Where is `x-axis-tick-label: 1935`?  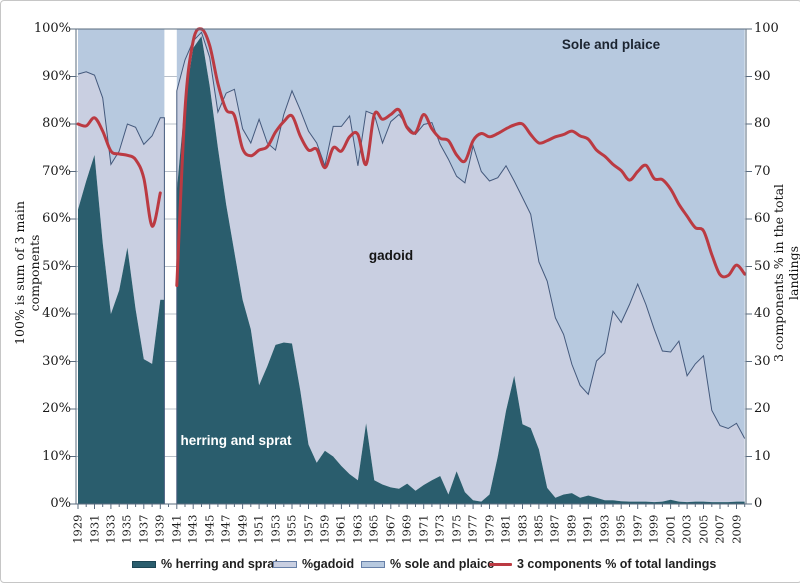
x-axis-tick-label: 1935 is located at coordinates (126, 529).